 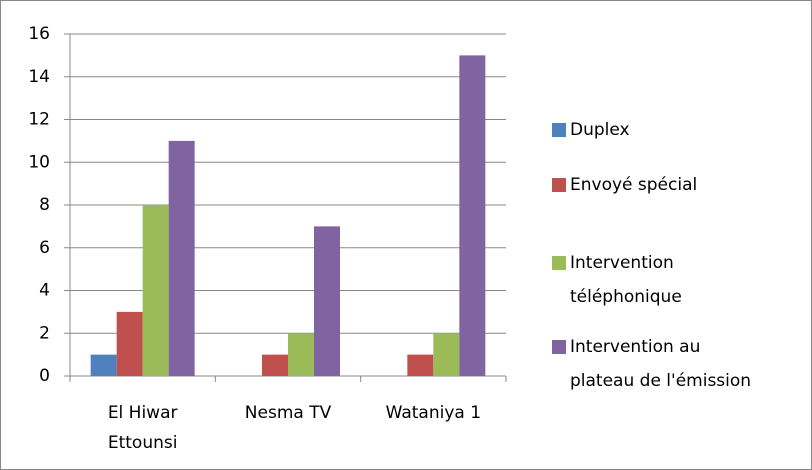 I want to click on x-tick-label: Nesma TV, so click(x=288, y=413).